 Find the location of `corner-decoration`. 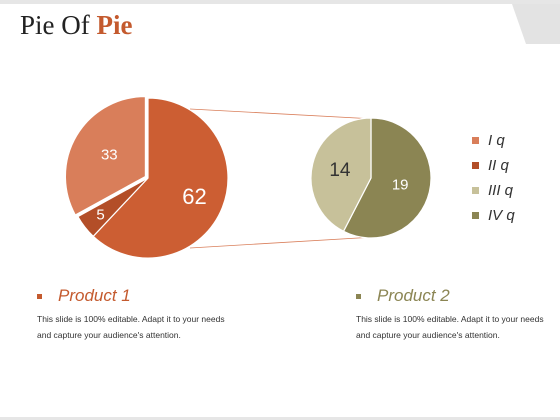

corner-decoration is located at coordinates (536, 24).